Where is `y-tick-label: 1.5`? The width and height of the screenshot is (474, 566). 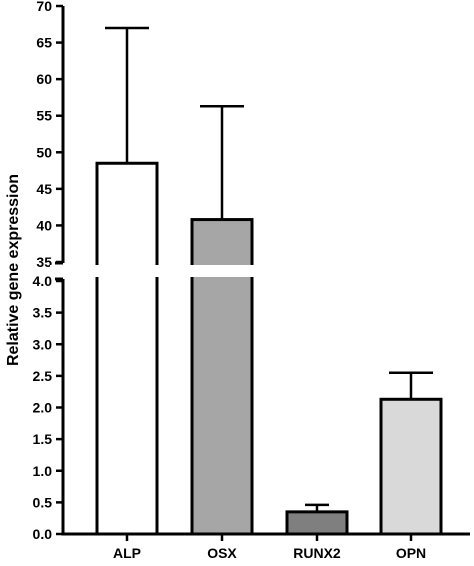 y-tick-label: 1.5 is located at coordinates (43, 439).